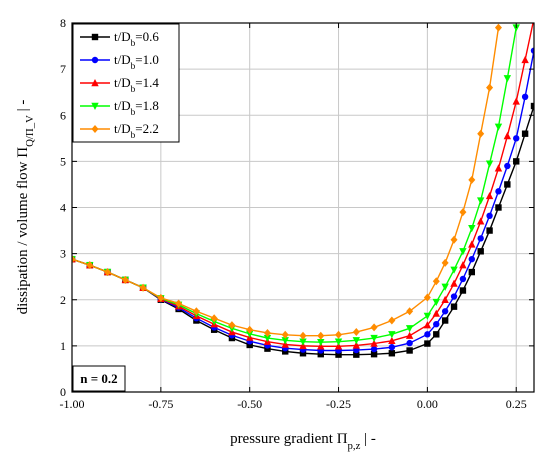 The width and height of the screenshot is (550, 460). What do you see at coordinates (119, 131) in the screenshot?
I see `legend-item: t/Db=2.2` at bounding box center [119, 131].